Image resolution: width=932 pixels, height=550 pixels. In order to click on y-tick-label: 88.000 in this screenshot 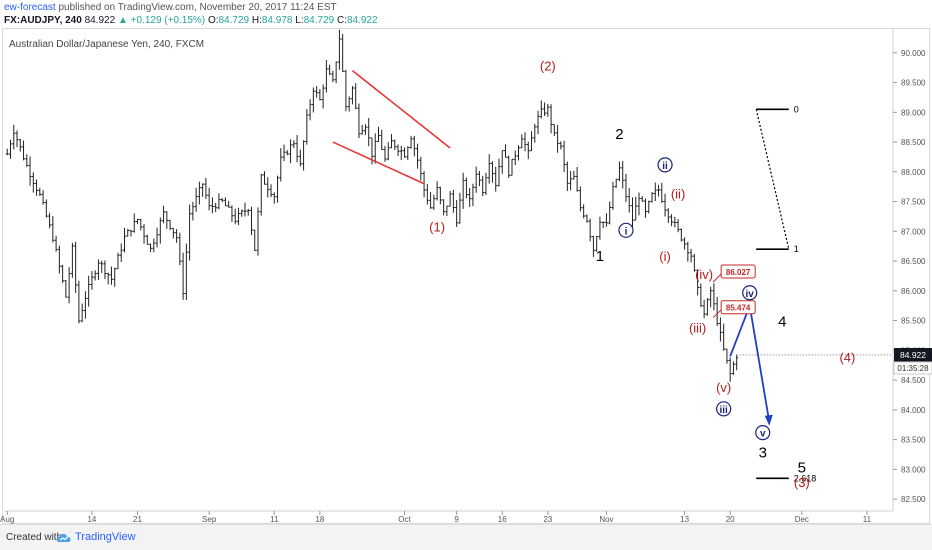, I will do `click(913, 172)`.